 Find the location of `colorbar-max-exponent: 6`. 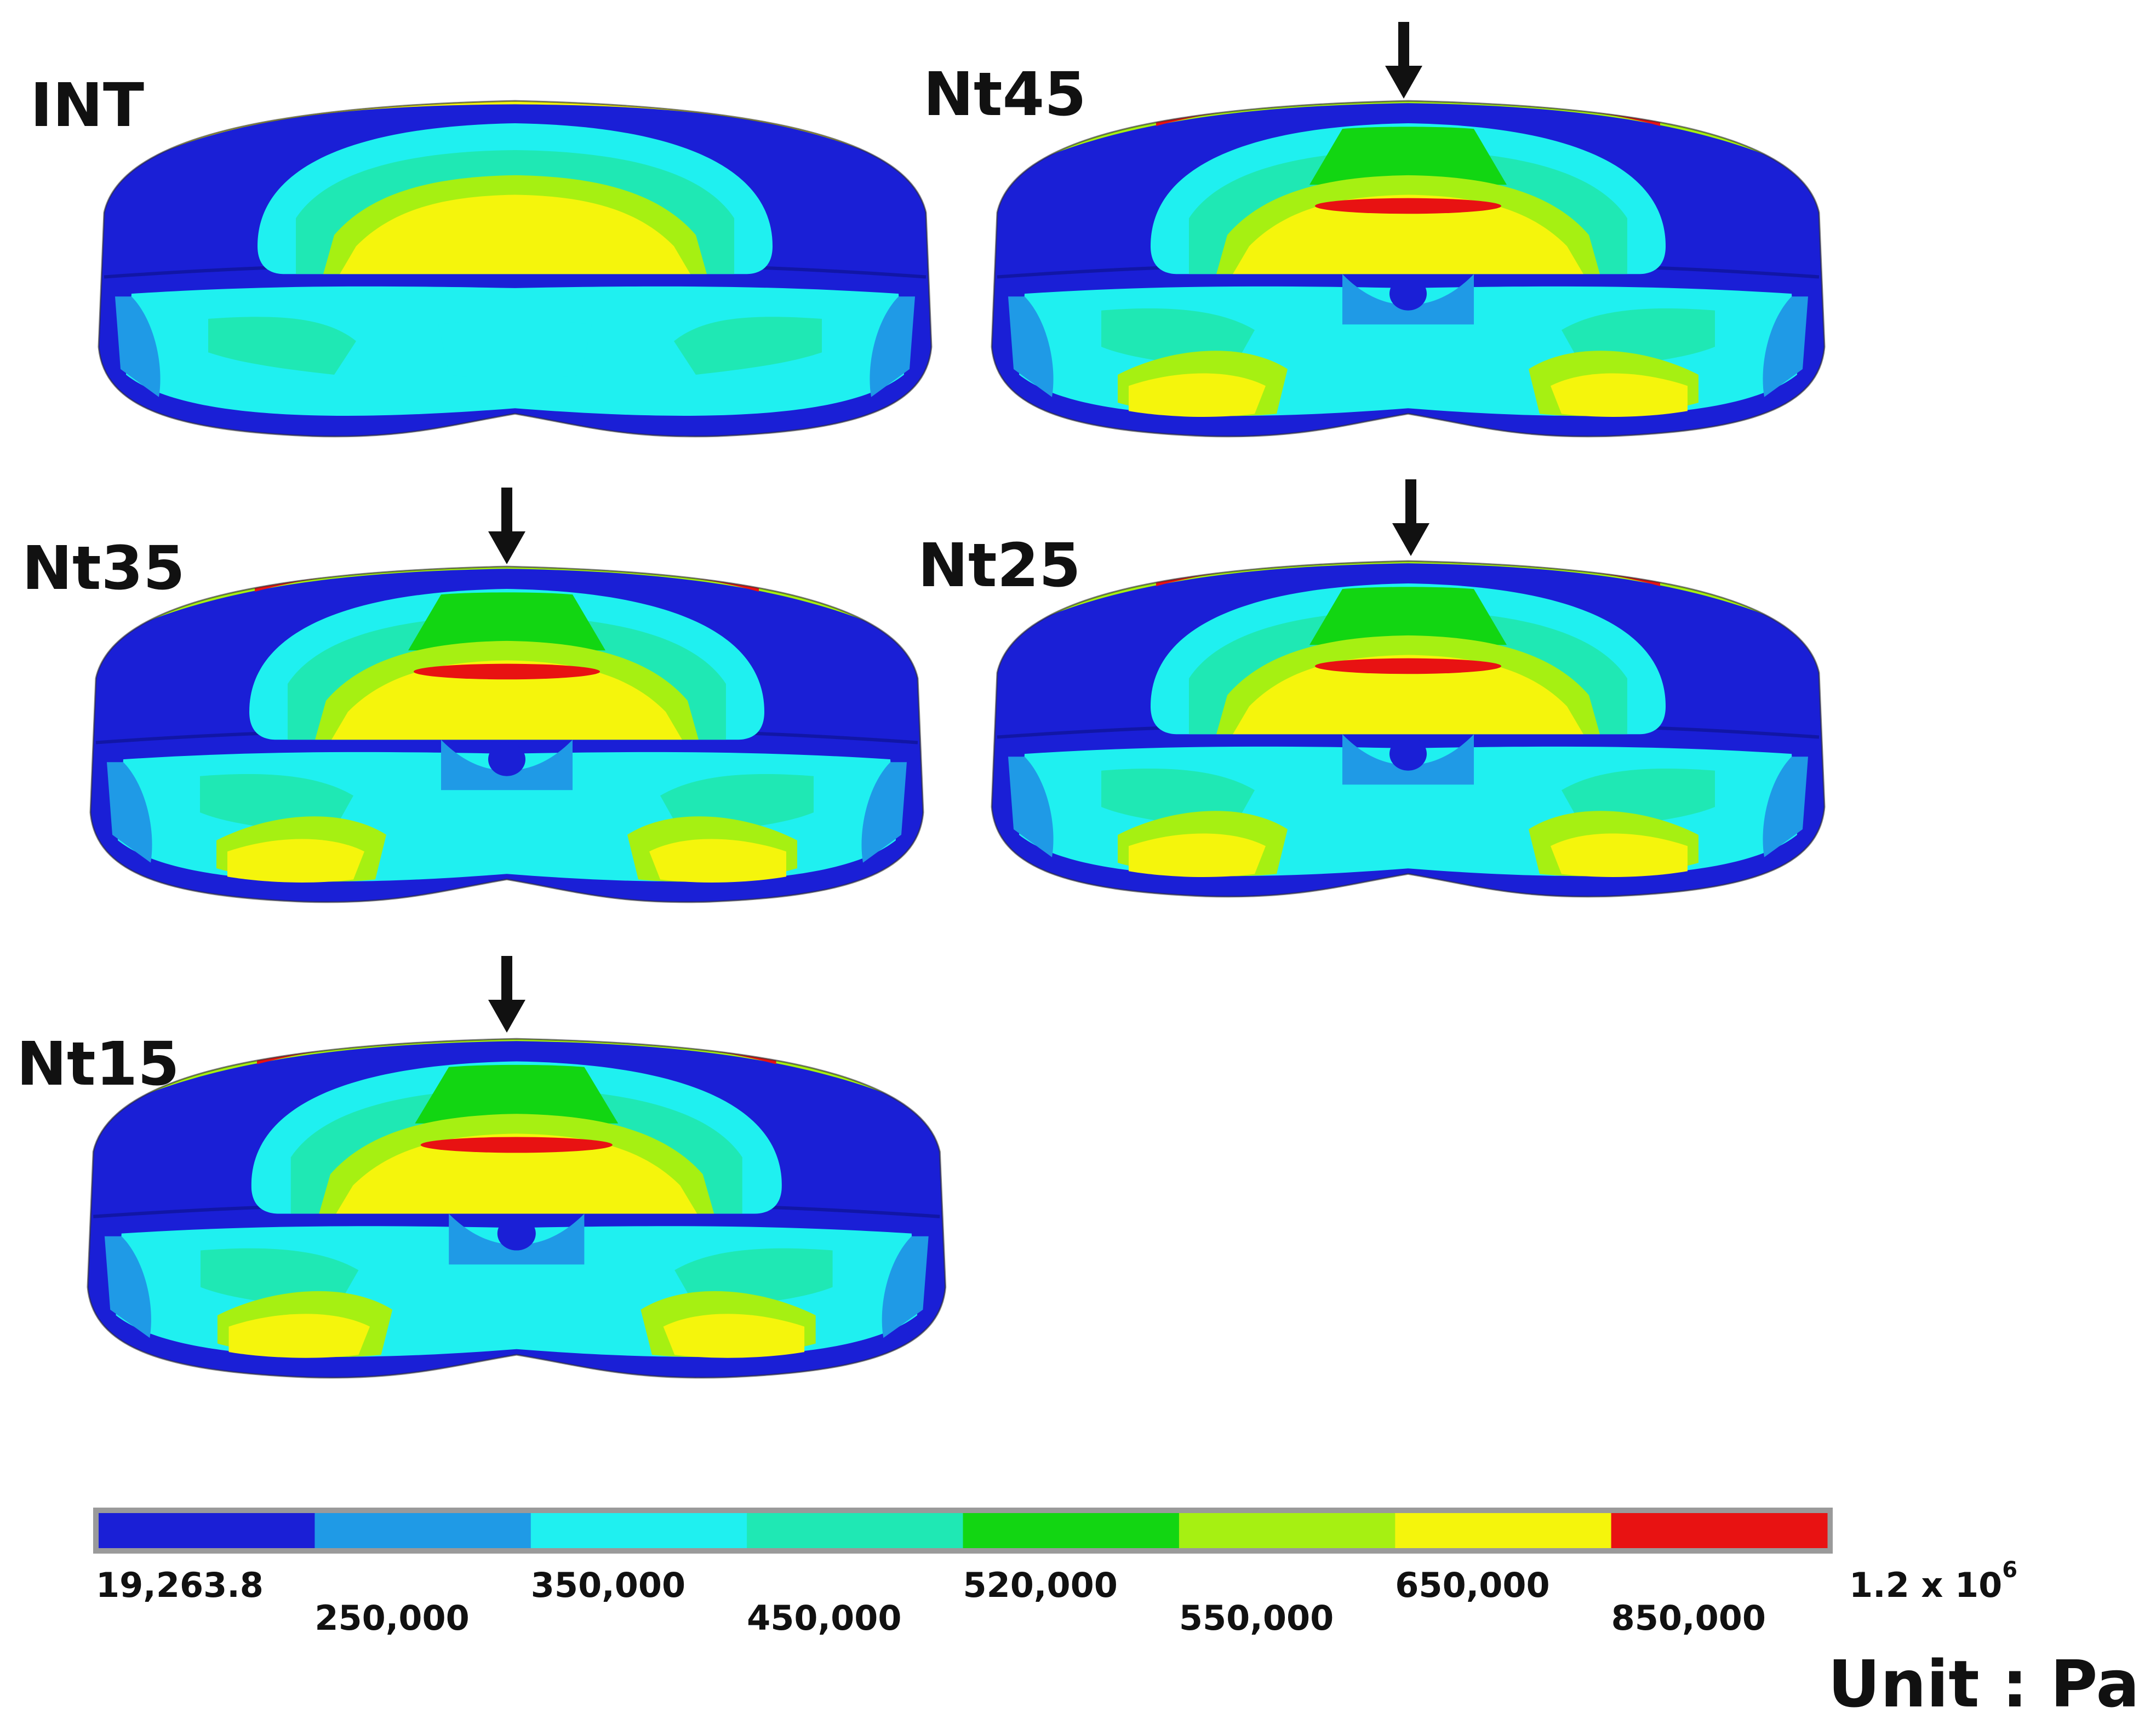

colorbar-max-exponent: 6 is located at coordinates (2009, 1570).